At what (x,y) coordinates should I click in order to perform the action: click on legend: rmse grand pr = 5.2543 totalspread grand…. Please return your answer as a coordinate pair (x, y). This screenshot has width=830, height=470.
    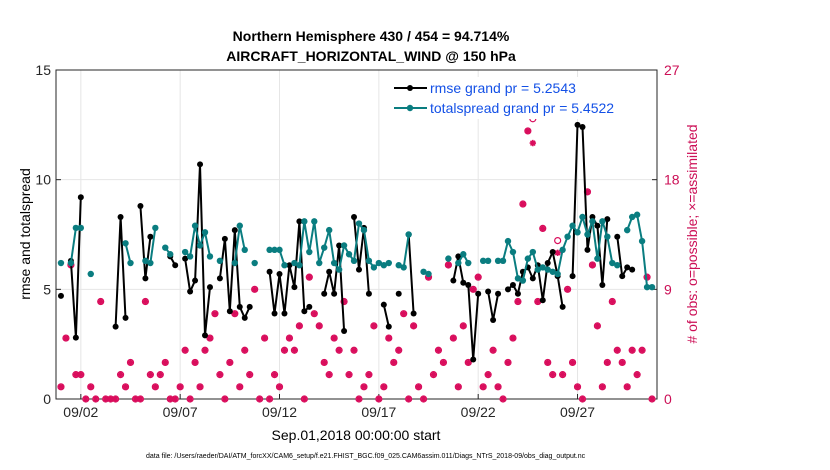
    Looking at the image, I should click on (523, 98).